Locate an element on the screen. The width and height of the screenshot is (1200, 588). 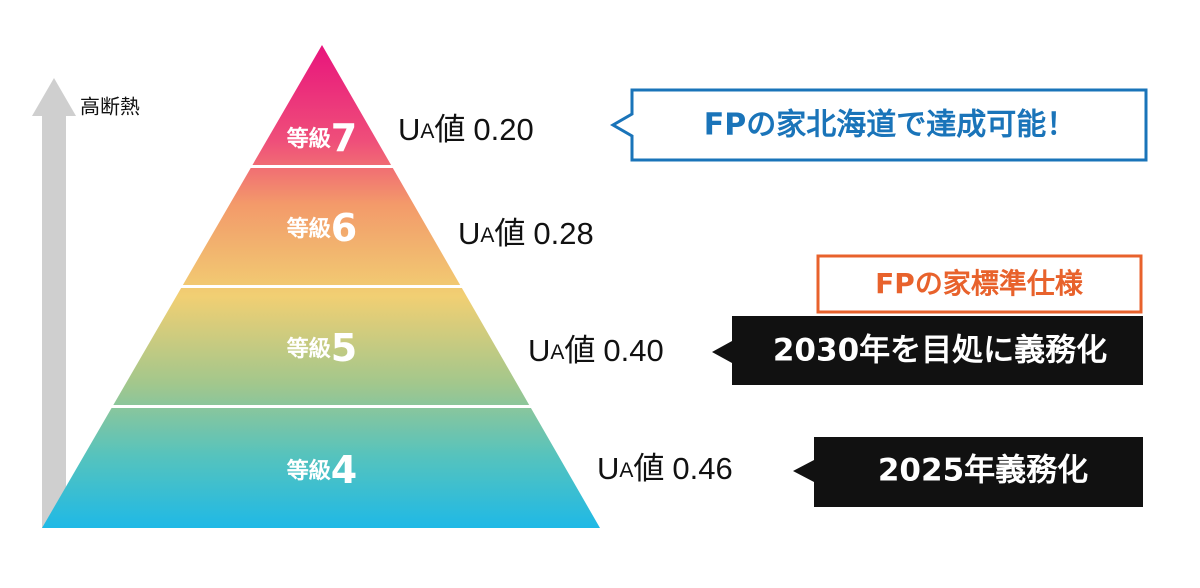
grade-label: 等級4 is located at coordinates (322, 470).